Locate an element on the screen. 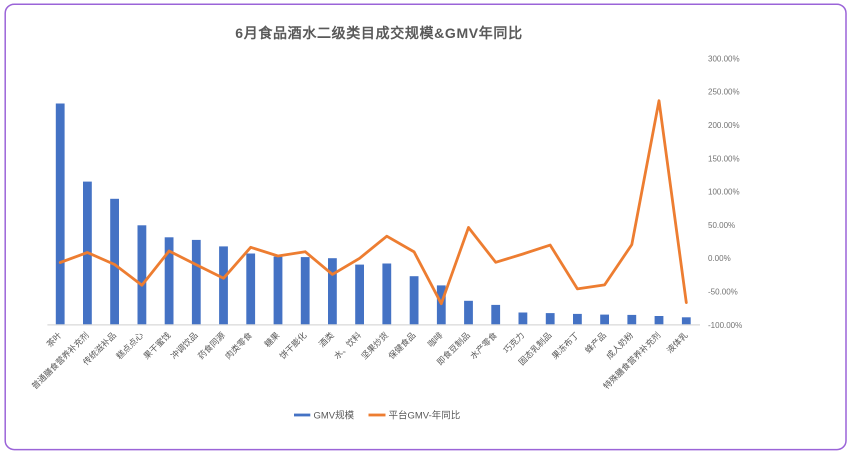  svg-text: 300.00% is located at coordinates (724, 58).